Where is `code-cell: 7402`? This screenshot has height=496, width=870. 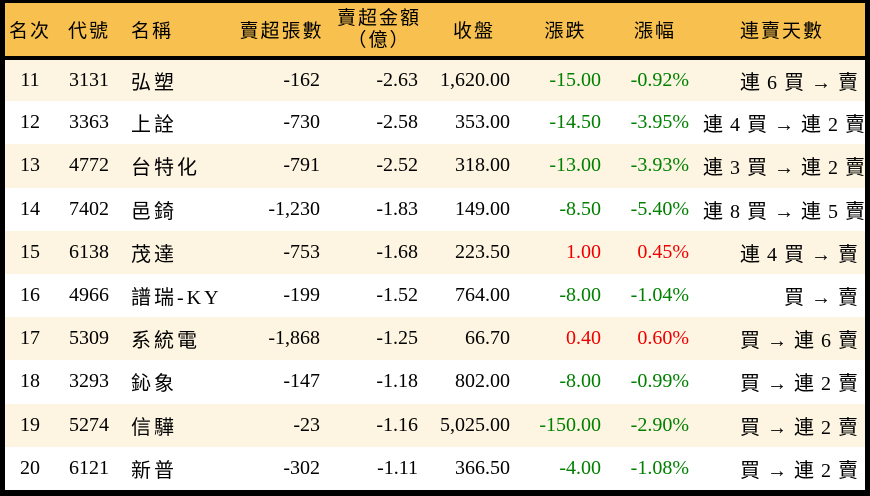
code-cell: 7402 is located at coordinates (89, 208).